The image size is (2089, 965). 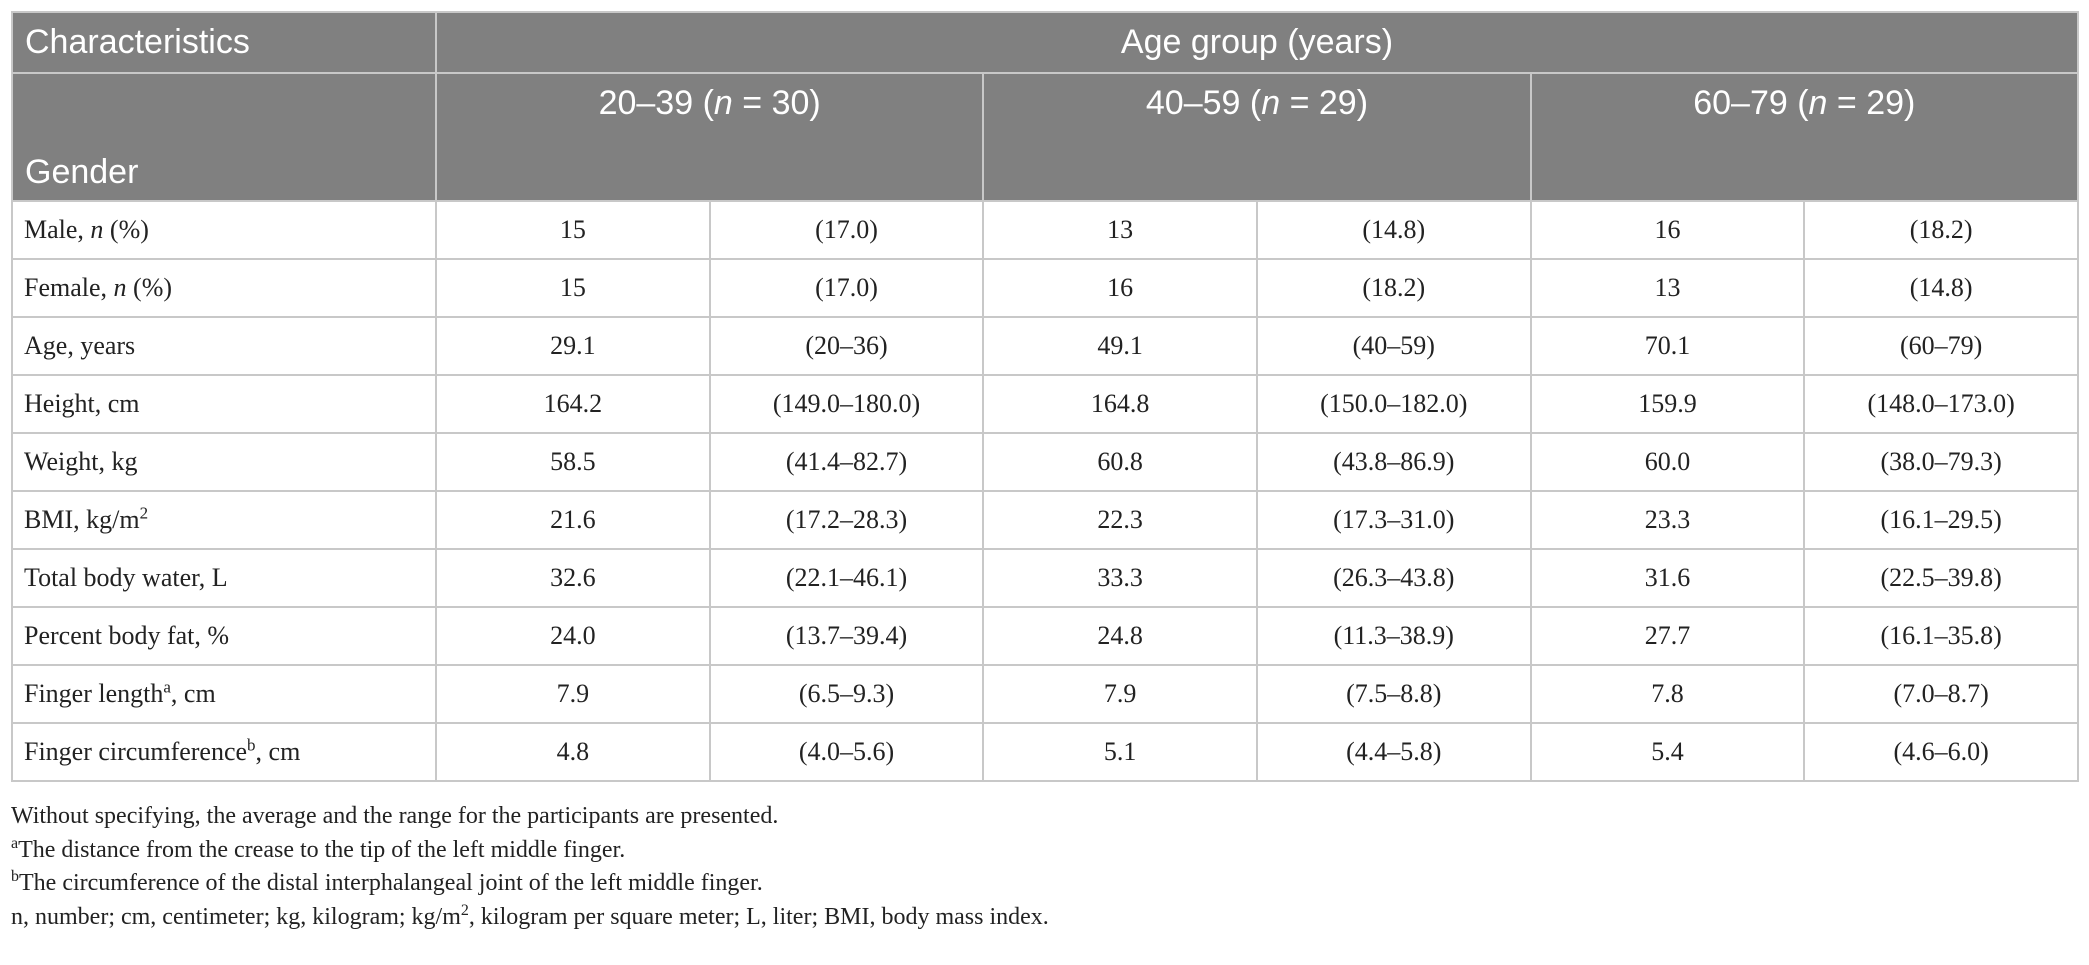 What do you see at coordinates (1667, 346) in the screenshot?
I see `table-cell-value: 70.1` at bounding box center [1667, 346].